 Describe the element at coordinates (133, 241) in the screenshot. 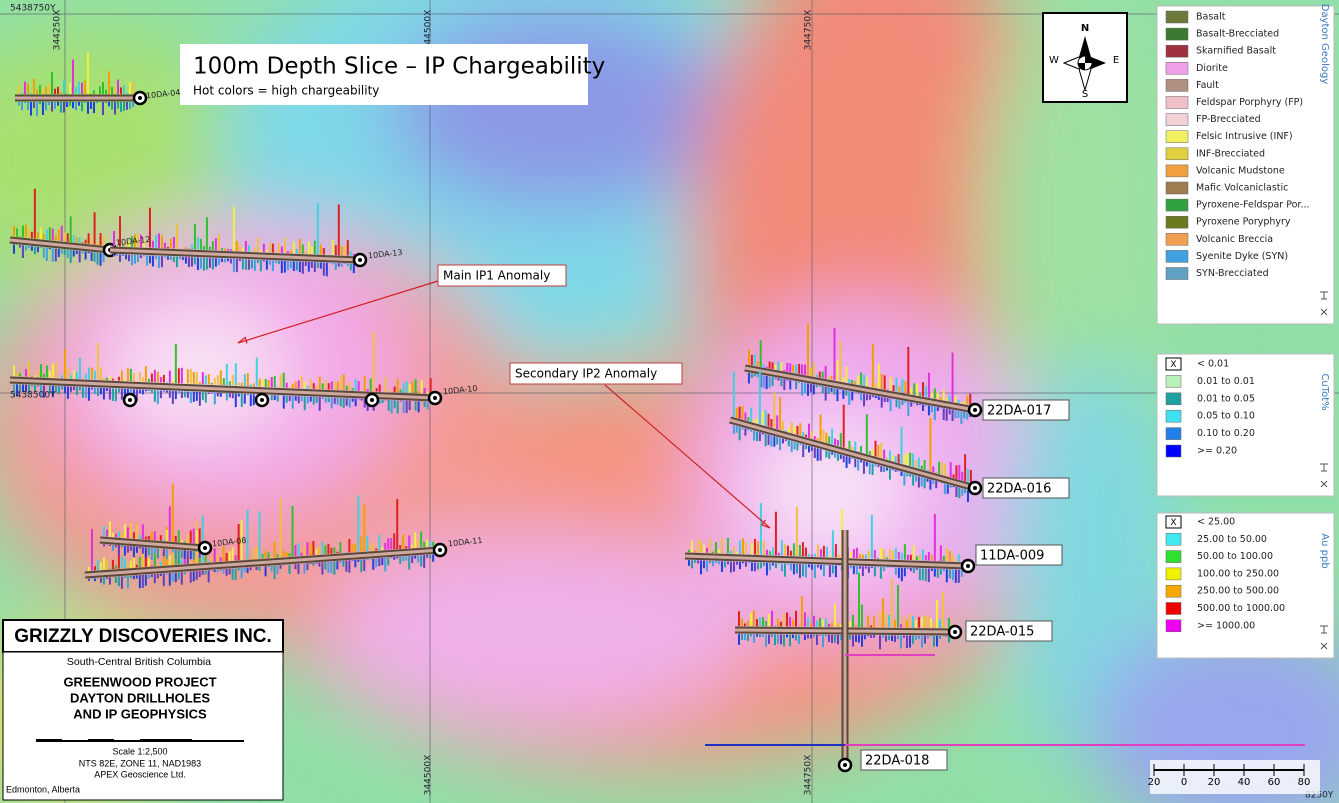

I see `drillhole-label: 10DA-12` at that location.